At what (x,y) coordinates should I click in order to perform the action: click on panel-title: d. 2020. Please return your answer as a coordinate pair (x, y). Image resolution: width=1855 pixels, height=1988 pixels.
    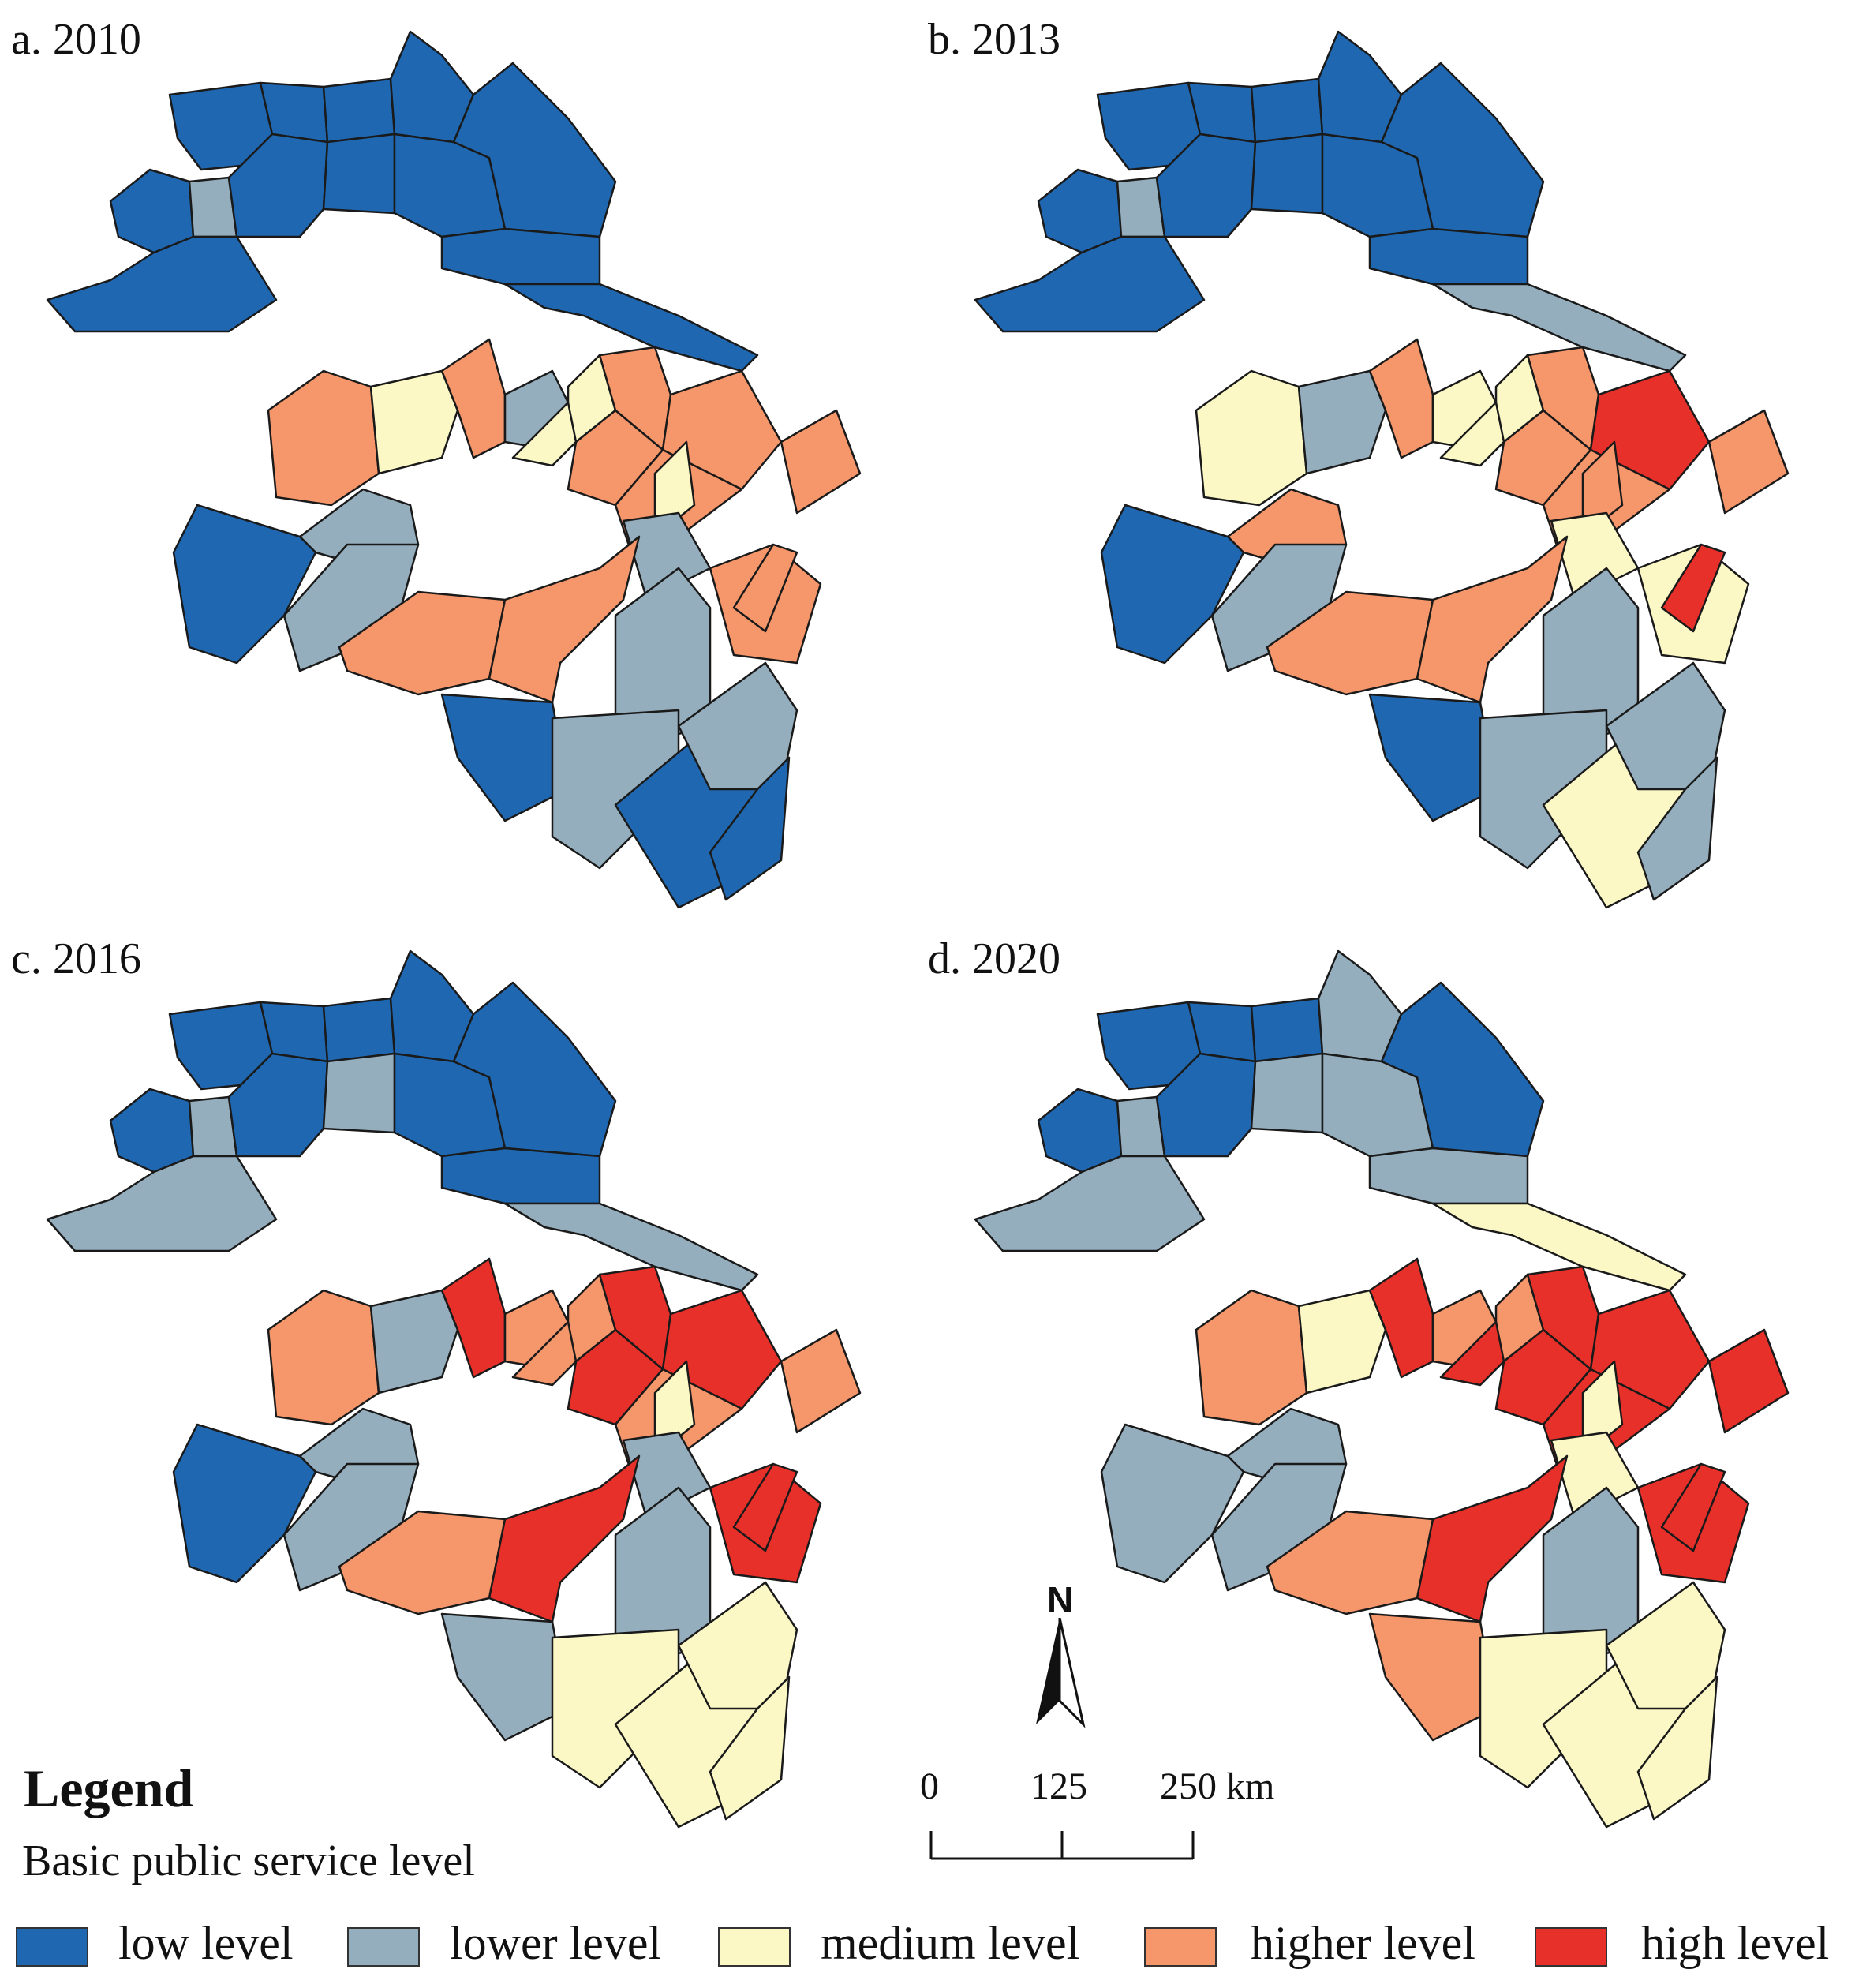
    Looking at the image, I should click on (994, 958).